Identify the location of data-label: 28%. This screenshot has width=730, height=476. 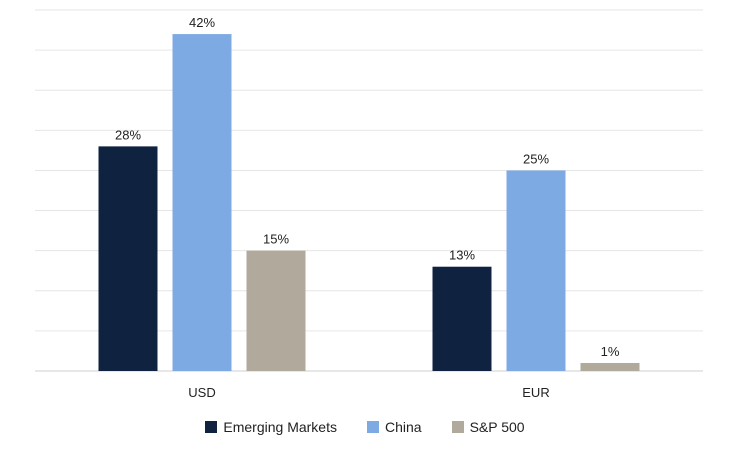
(128, 134).